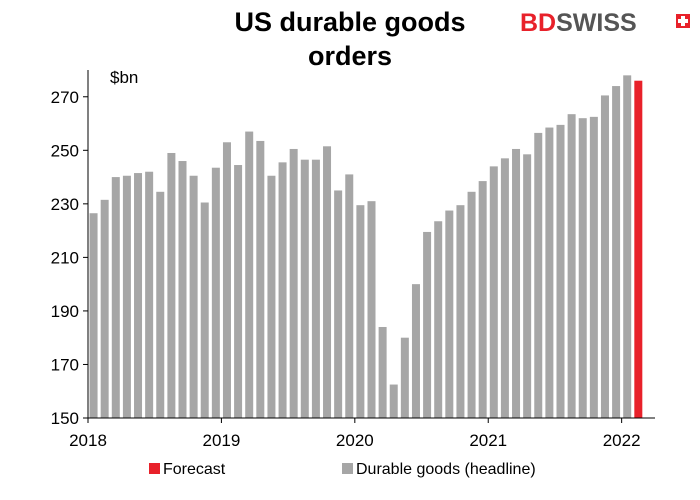 The height and width of the screenshot is (500, 700). I want to click on logo-swiss-text: SWISS, so click(596, 23).